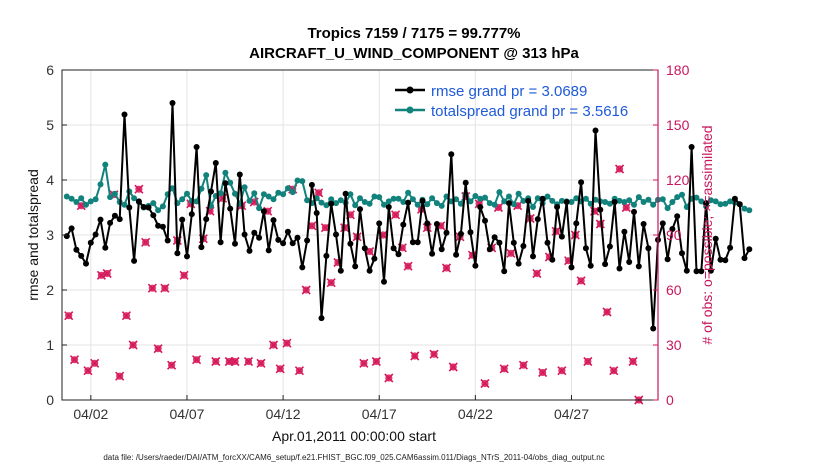 This screenshot has width=830, height=470. I want to click on y-tick-label: 6, so click(50, 70).